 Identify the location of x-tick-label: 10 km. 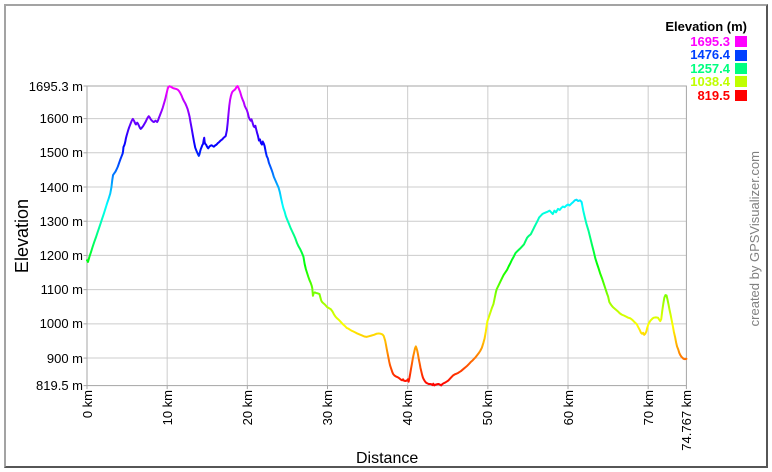
(167, 407).